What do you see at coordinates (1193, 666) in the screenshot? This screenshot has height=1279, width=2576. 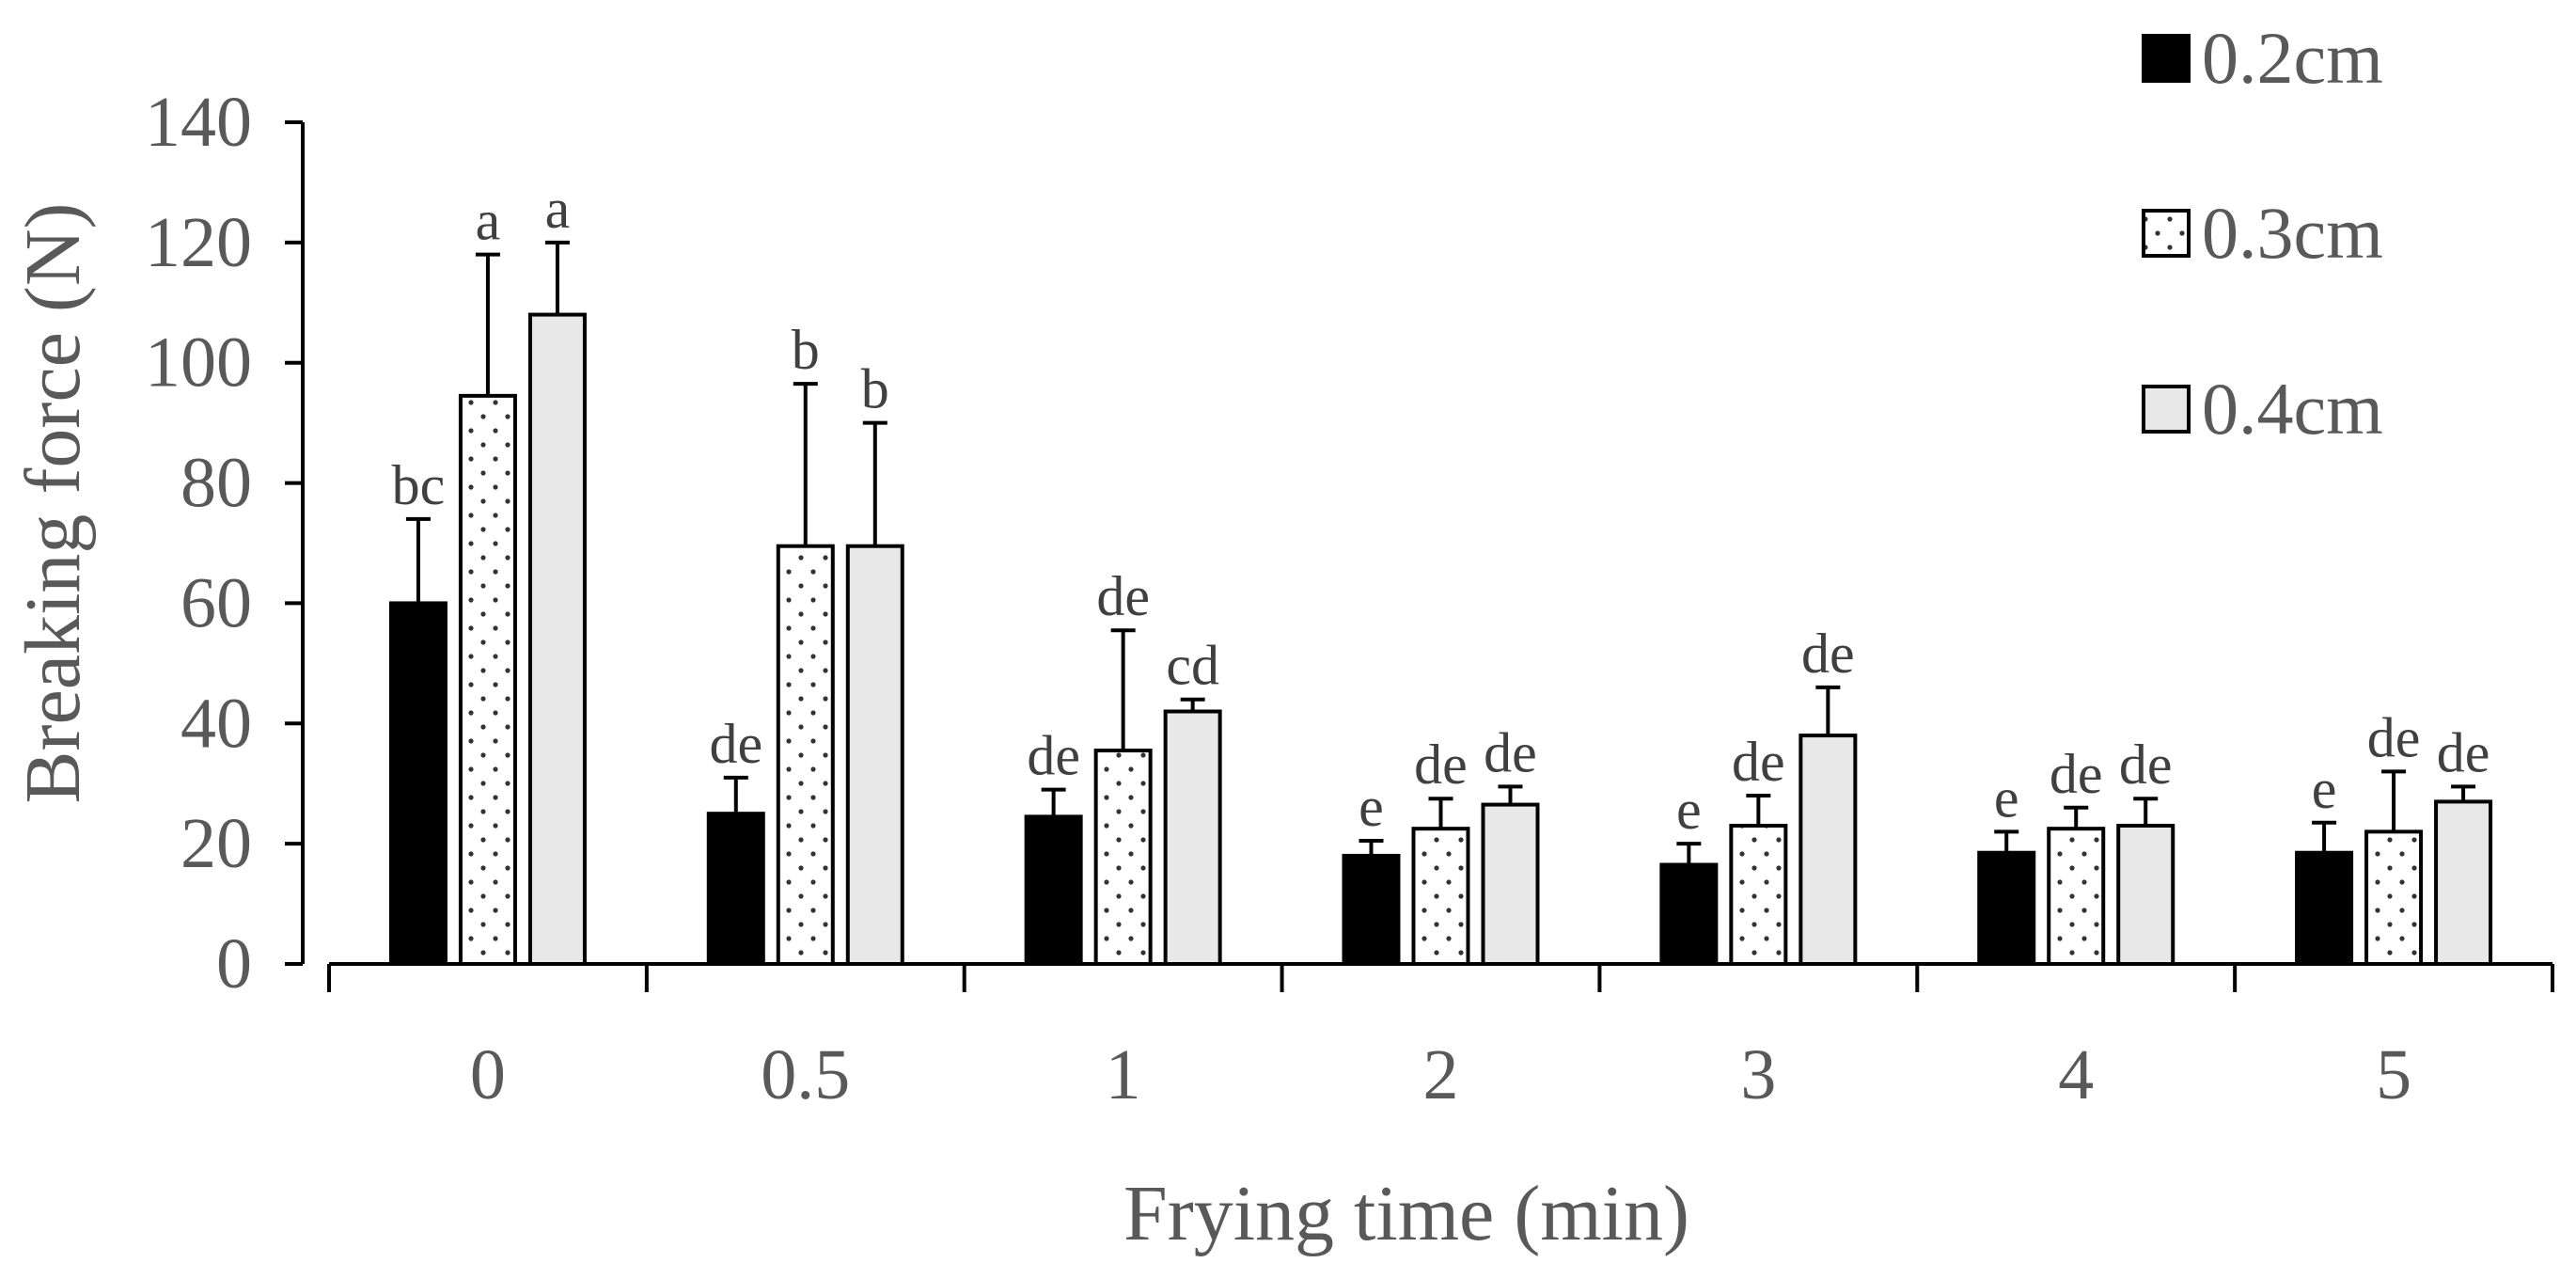 I see `sig-label-0.4cm-t1: cd` at bounding box center [1193, 666].